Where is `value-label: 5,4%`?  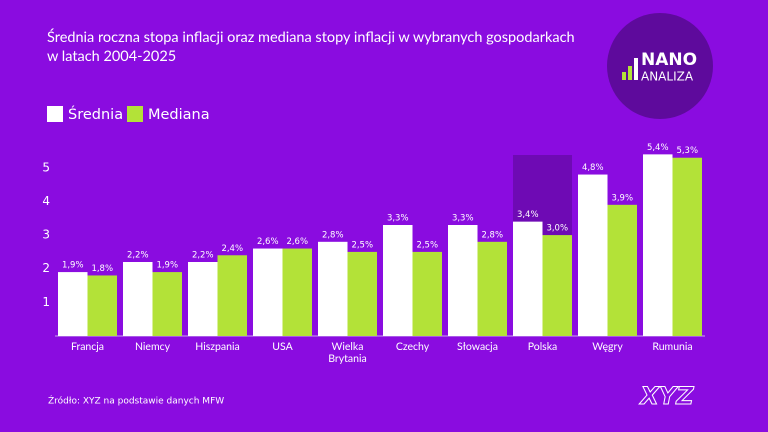 value-label: 5,4% is located at coordinates (658, 148).